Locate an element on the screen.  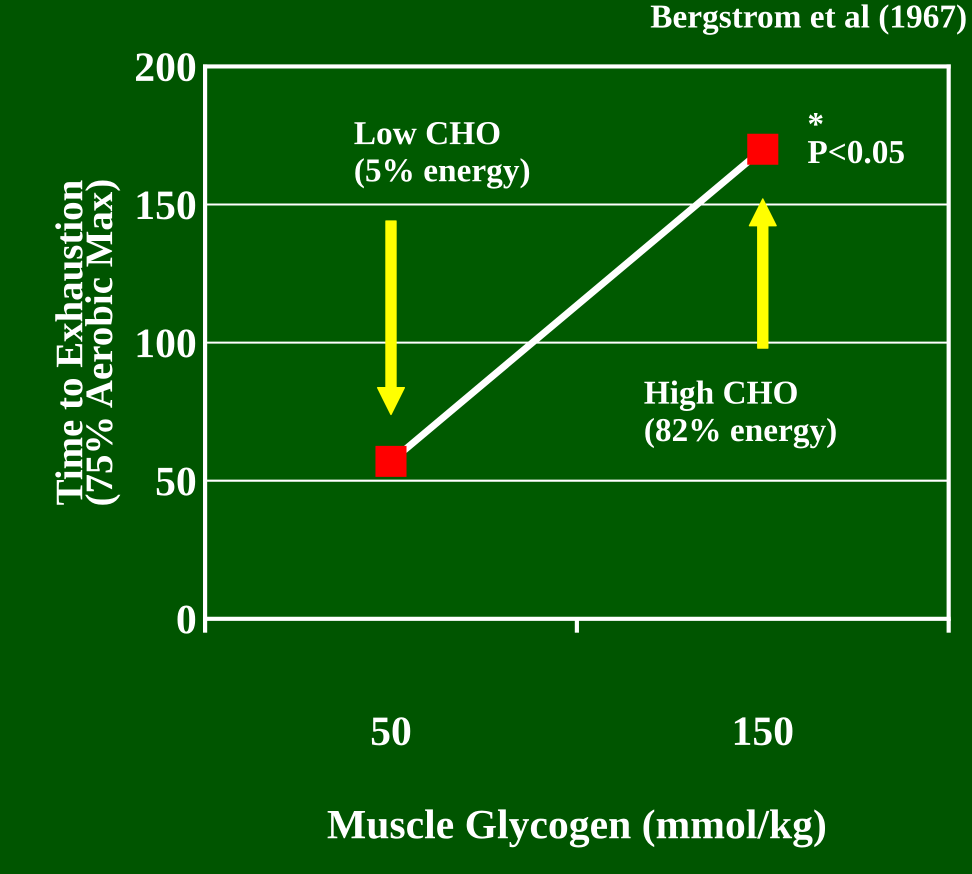
y-tick-label: 200 is located at coordinates (166, 67).